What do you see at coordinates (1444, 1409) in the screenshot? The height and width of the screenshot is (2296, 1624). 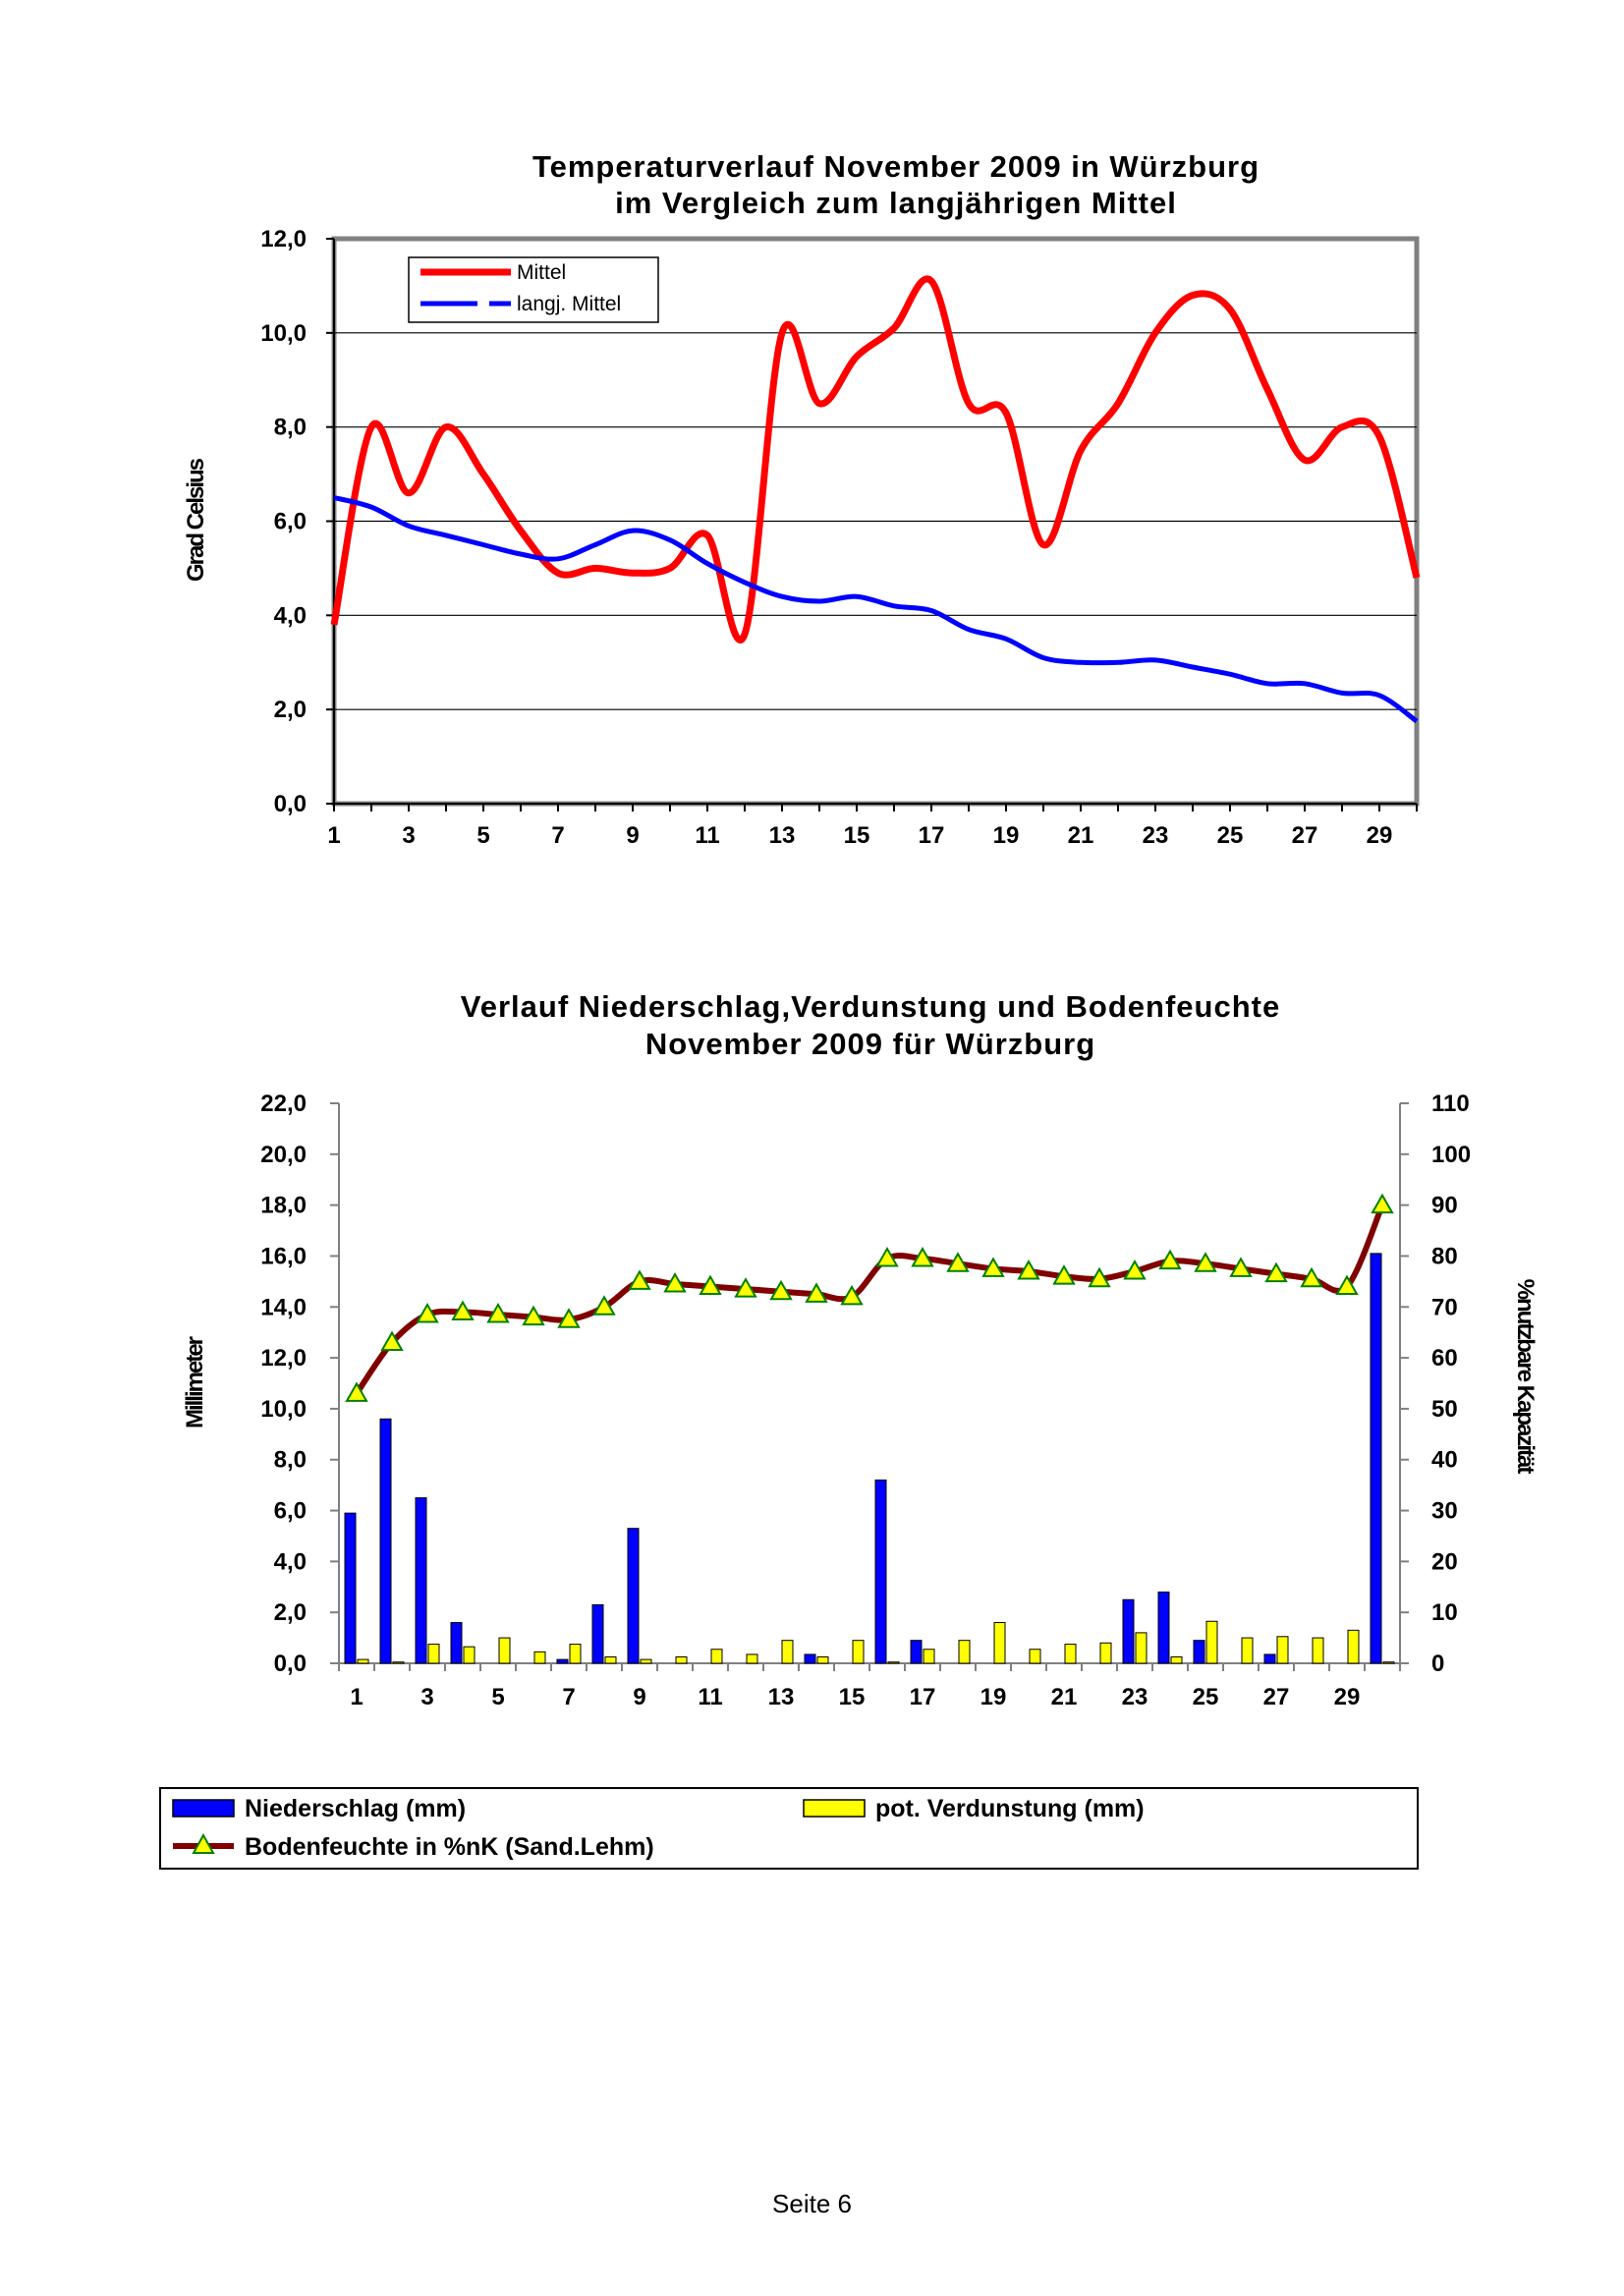 I see `y2-tick-label: 50` at bounding box center [1444, 1409].